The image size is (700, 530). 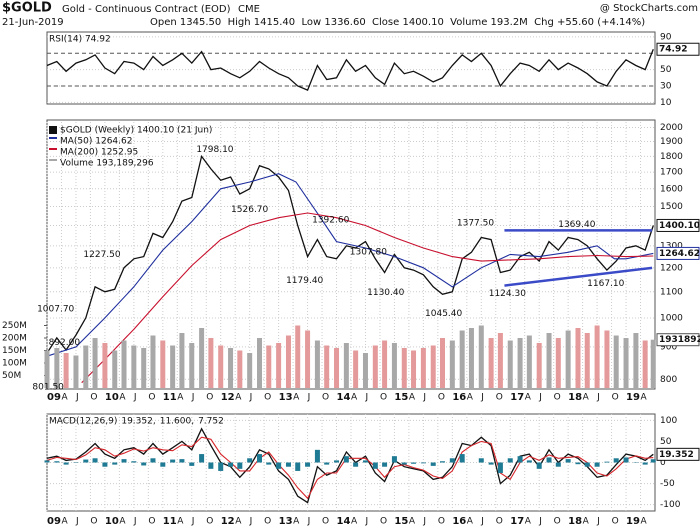 I want to click on y2-tick-label: 50M, so click(x=11, y=376).